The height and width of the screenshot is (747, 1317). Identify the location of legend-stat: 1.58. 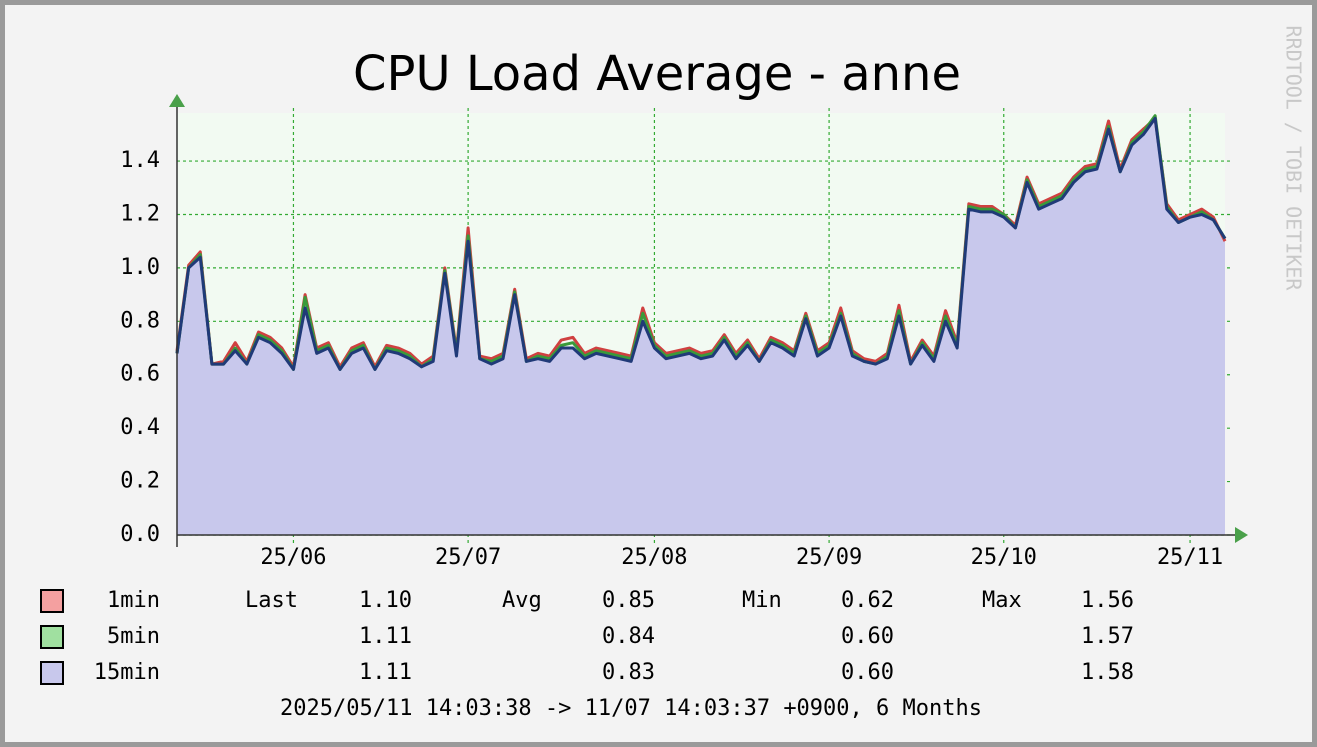
(1107, 672).